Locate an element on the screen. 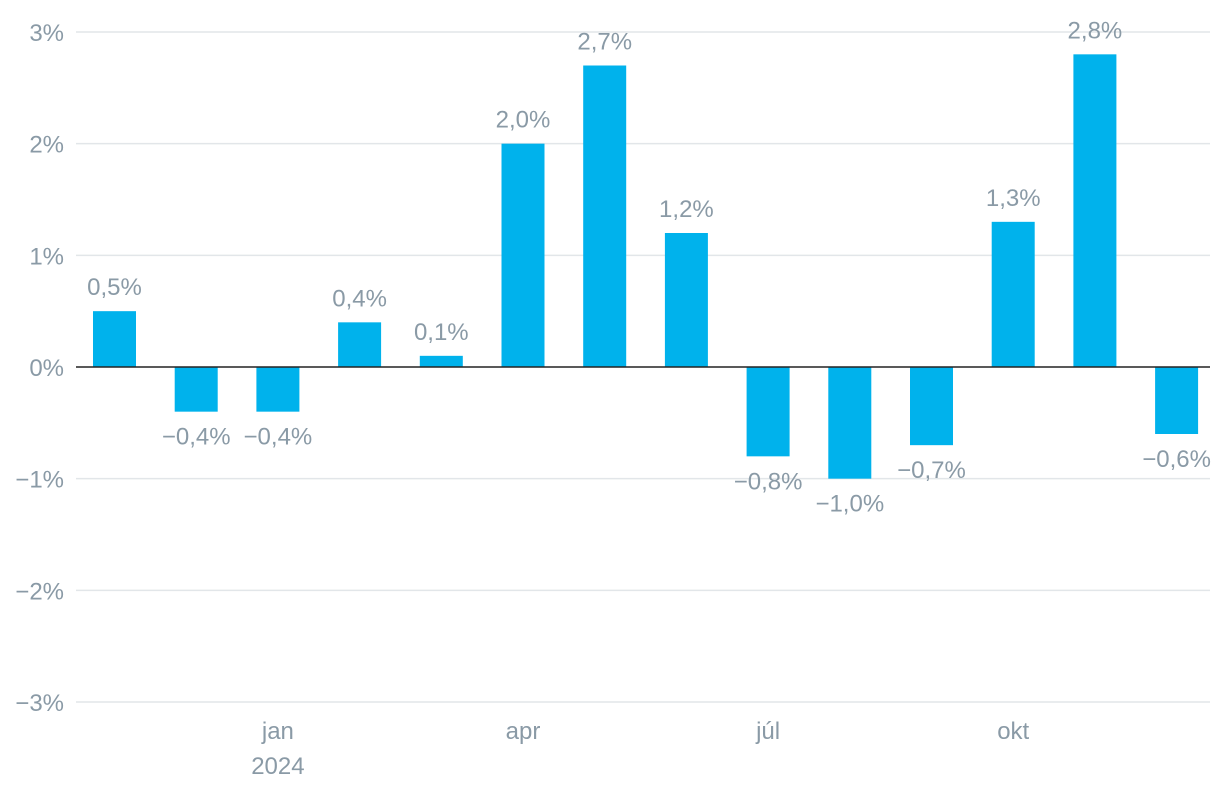 The image size is (1220, 800). bar-value-label: 2,7% is located at coordinates (604, 42).